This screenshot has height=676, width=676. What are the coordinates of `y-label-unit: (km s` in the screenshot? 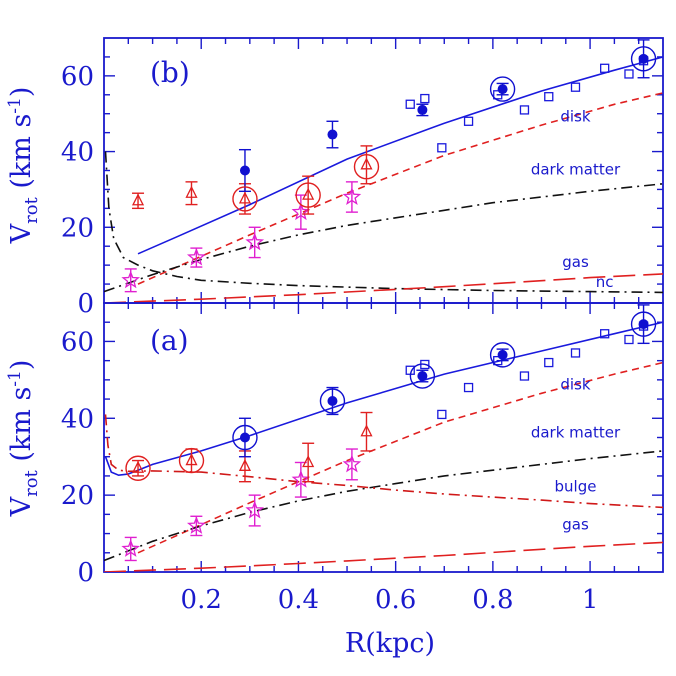 It's located at (21, 429).